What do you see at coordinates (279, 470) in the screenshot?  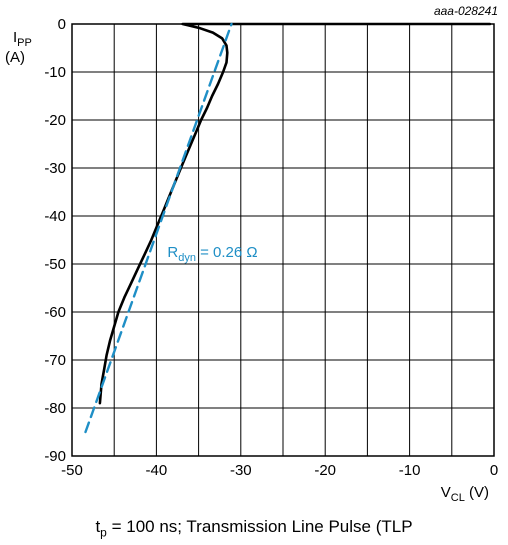 I see `x-axis-ticks: -50 -40 -30 -20 -10 0` at bounding box center [279, 470].